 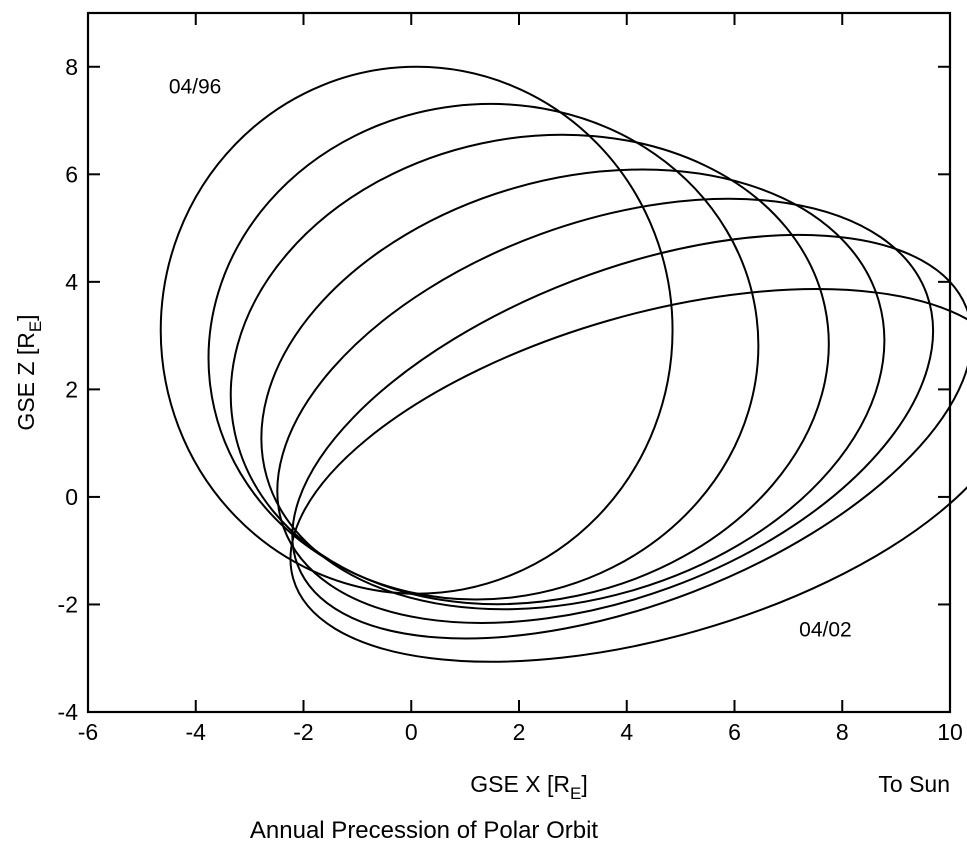 I want to click on y-tick-label: -2, so click(x=68, y=604).